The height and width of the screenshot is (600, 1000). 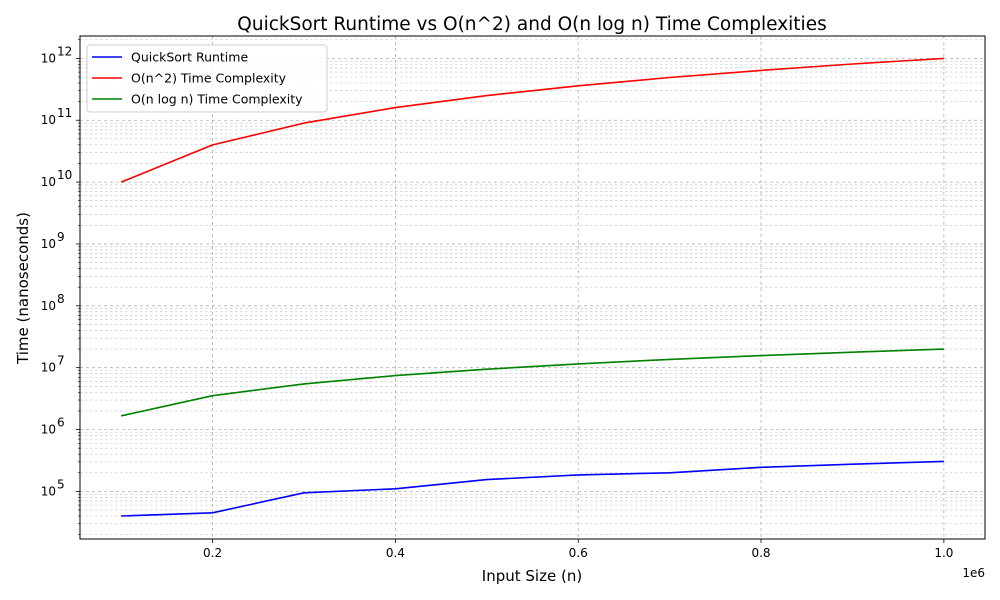 I want to click on y-tick-label-exponent: 7, so click(x=61, y=361).